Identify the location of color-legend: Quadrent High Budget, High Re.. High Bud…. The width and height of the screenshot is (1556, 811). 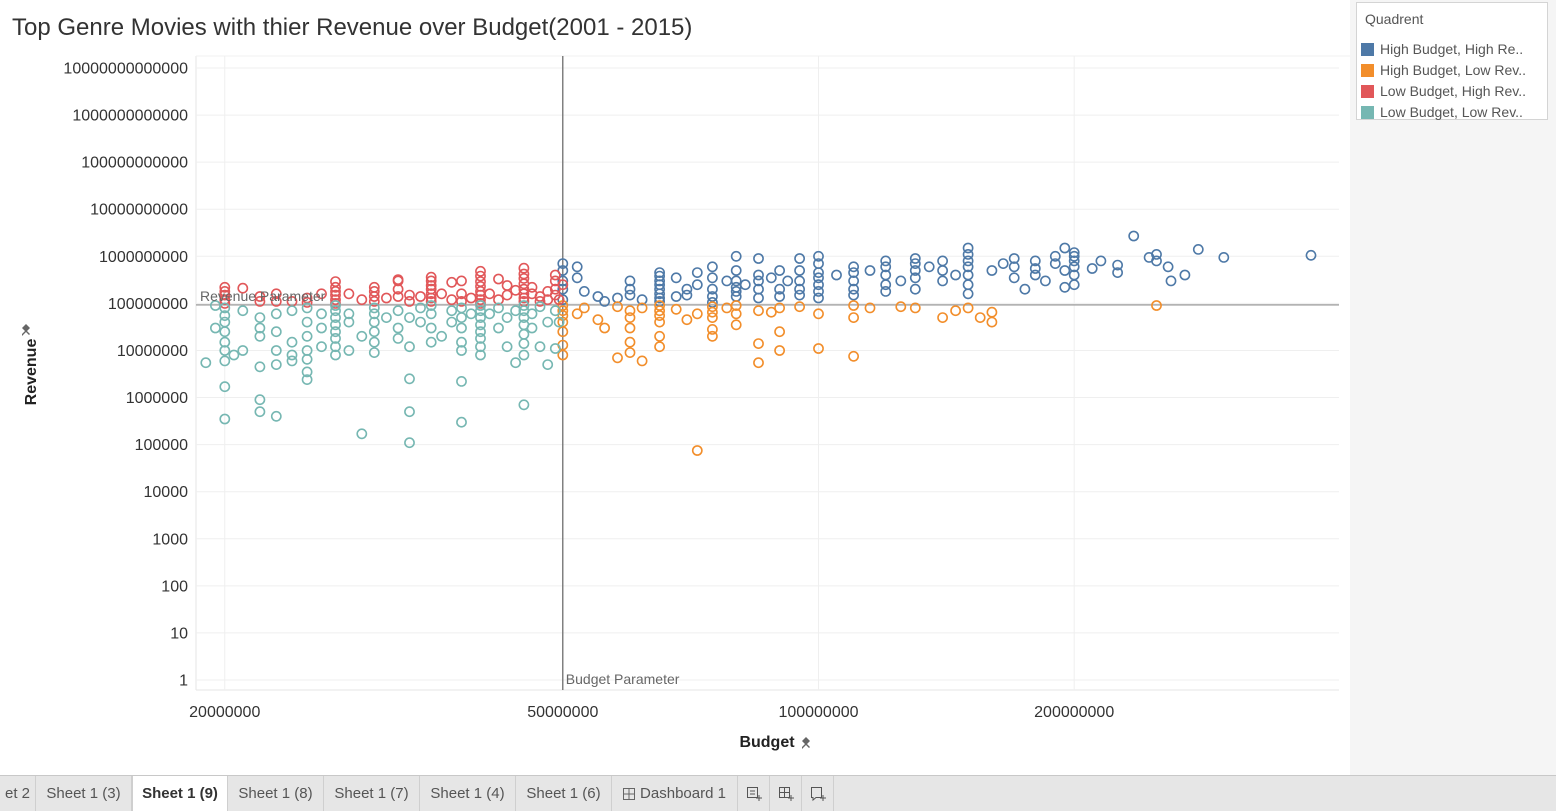
(1452, 61).